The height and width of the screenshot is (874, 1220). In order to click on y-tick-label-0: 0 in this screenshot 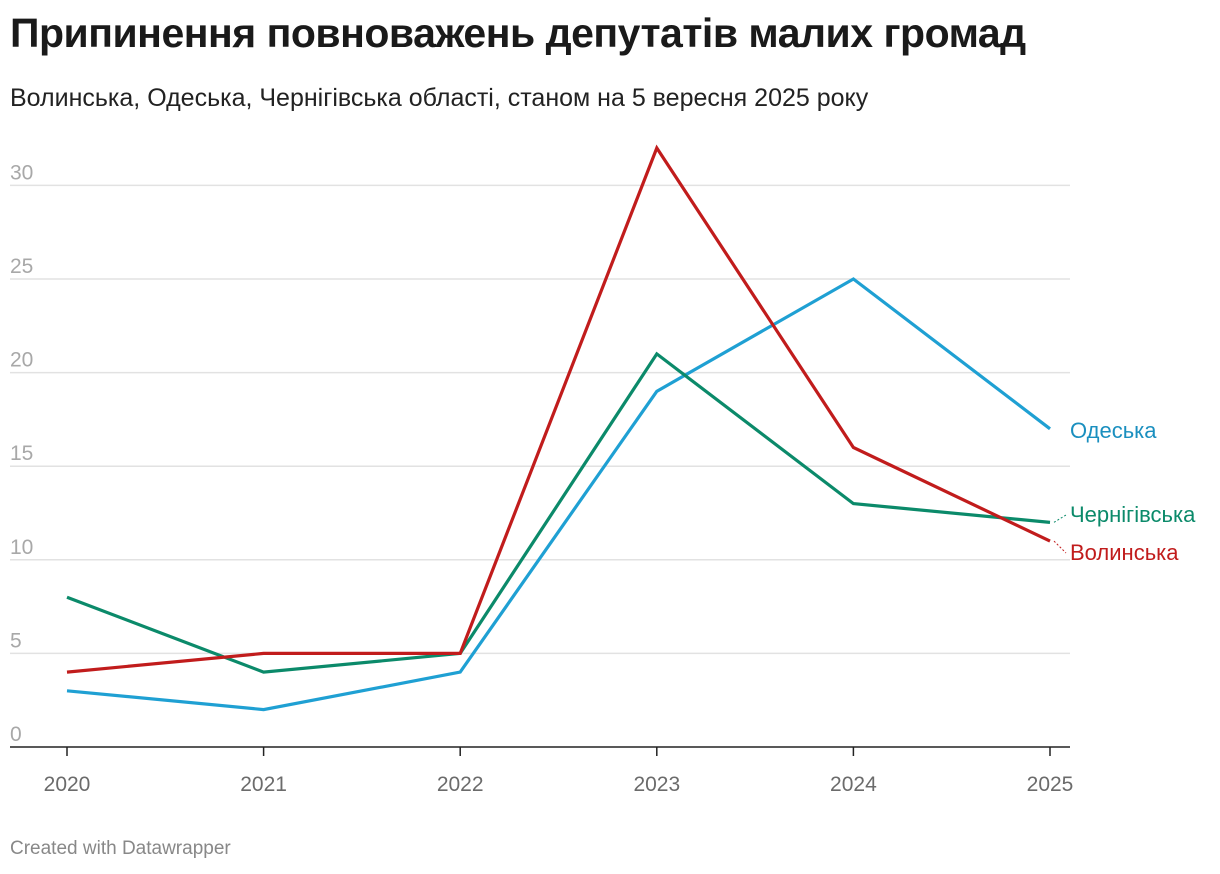, I will do `click(16, 734)`.